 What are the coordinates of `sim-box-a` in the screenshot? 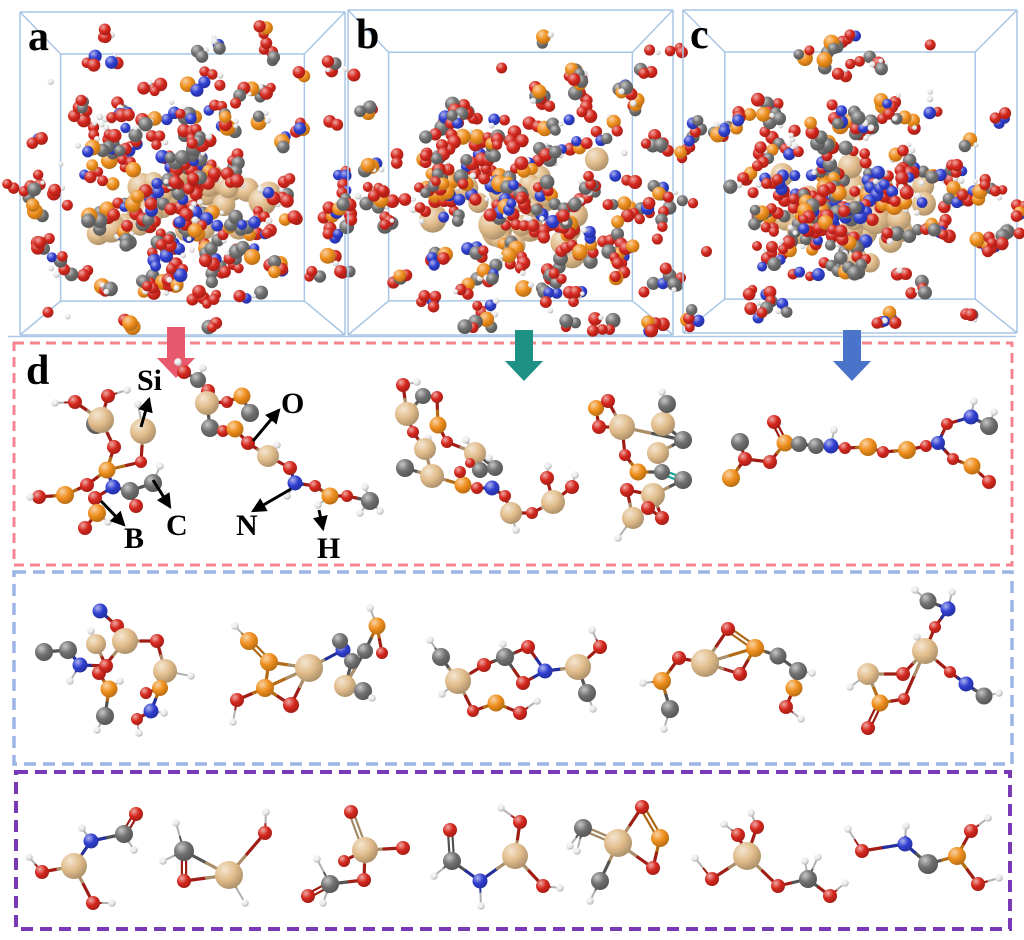 It's located at (180, 173).